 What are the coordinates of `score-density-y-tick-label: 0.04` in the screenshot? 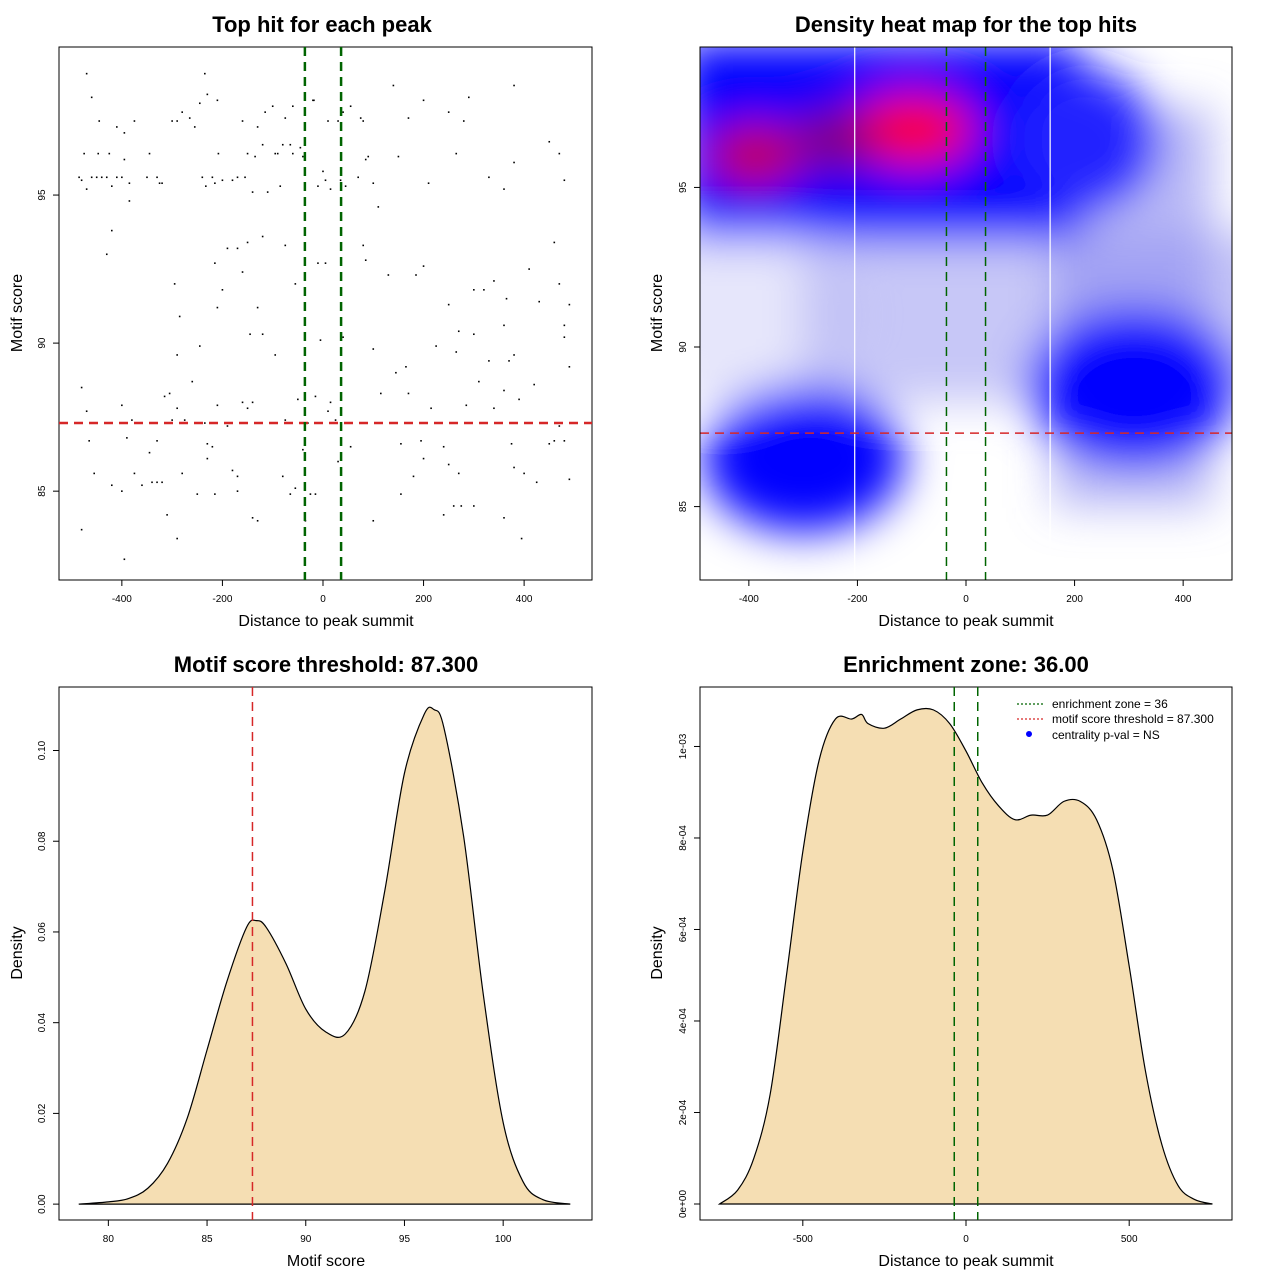 It's located at (42, 1023).